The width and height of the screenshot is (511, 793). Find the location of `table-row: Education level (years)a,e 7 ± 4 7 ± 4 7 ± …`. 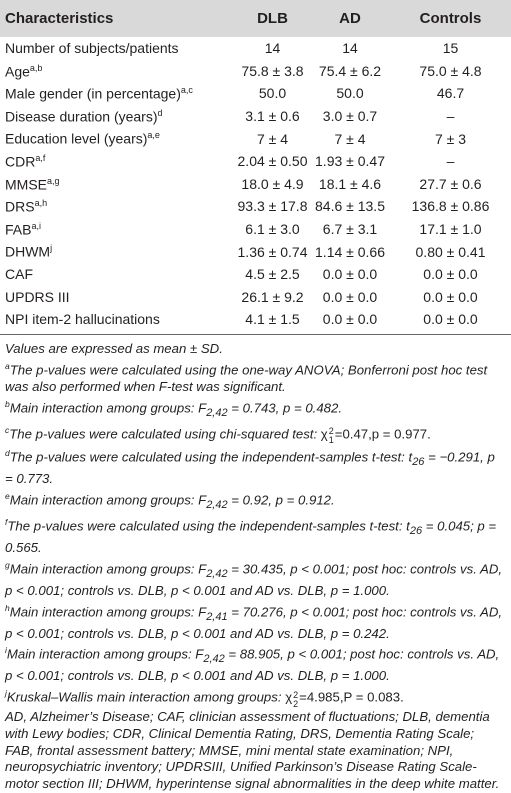

table-row: Education level (years)a,e 7 ± 4 7 ± 4 7 ± … is located at coordinates (255, 138).